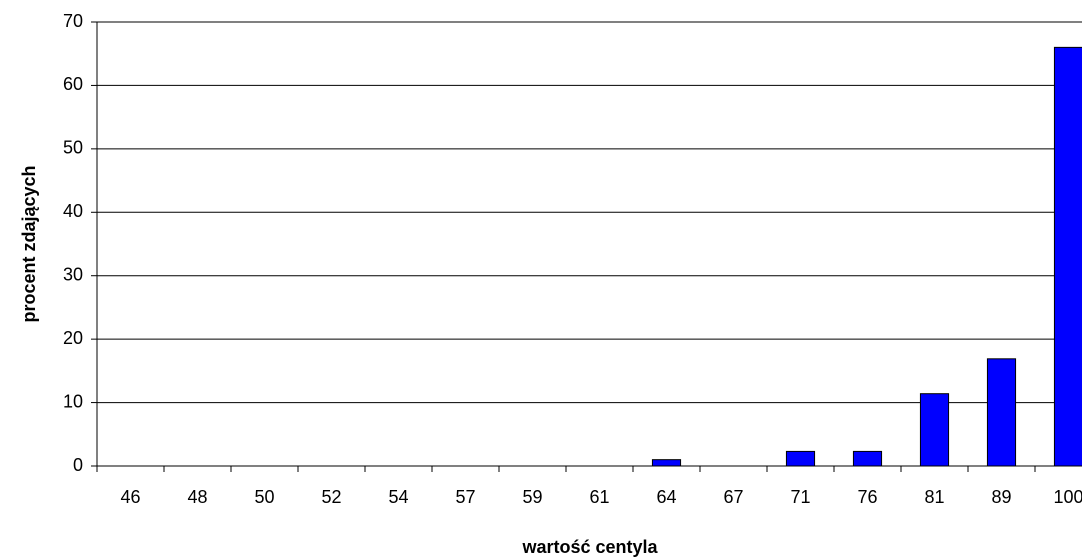 The image size is (1082, 558). Describe the element at coordinates (264, 497) in the screenshot. I see `x-tick-label: 50` at that location.